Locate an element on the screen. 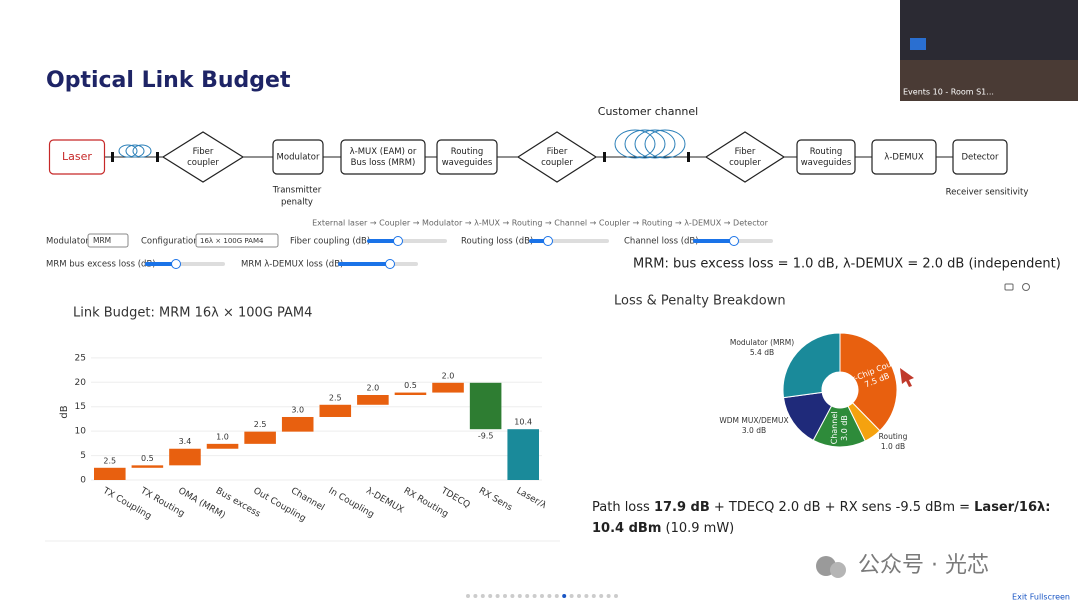 The height and width of the screenshot is (608, 1080). annotation: Customer channel is located at coordinates (648, 111).